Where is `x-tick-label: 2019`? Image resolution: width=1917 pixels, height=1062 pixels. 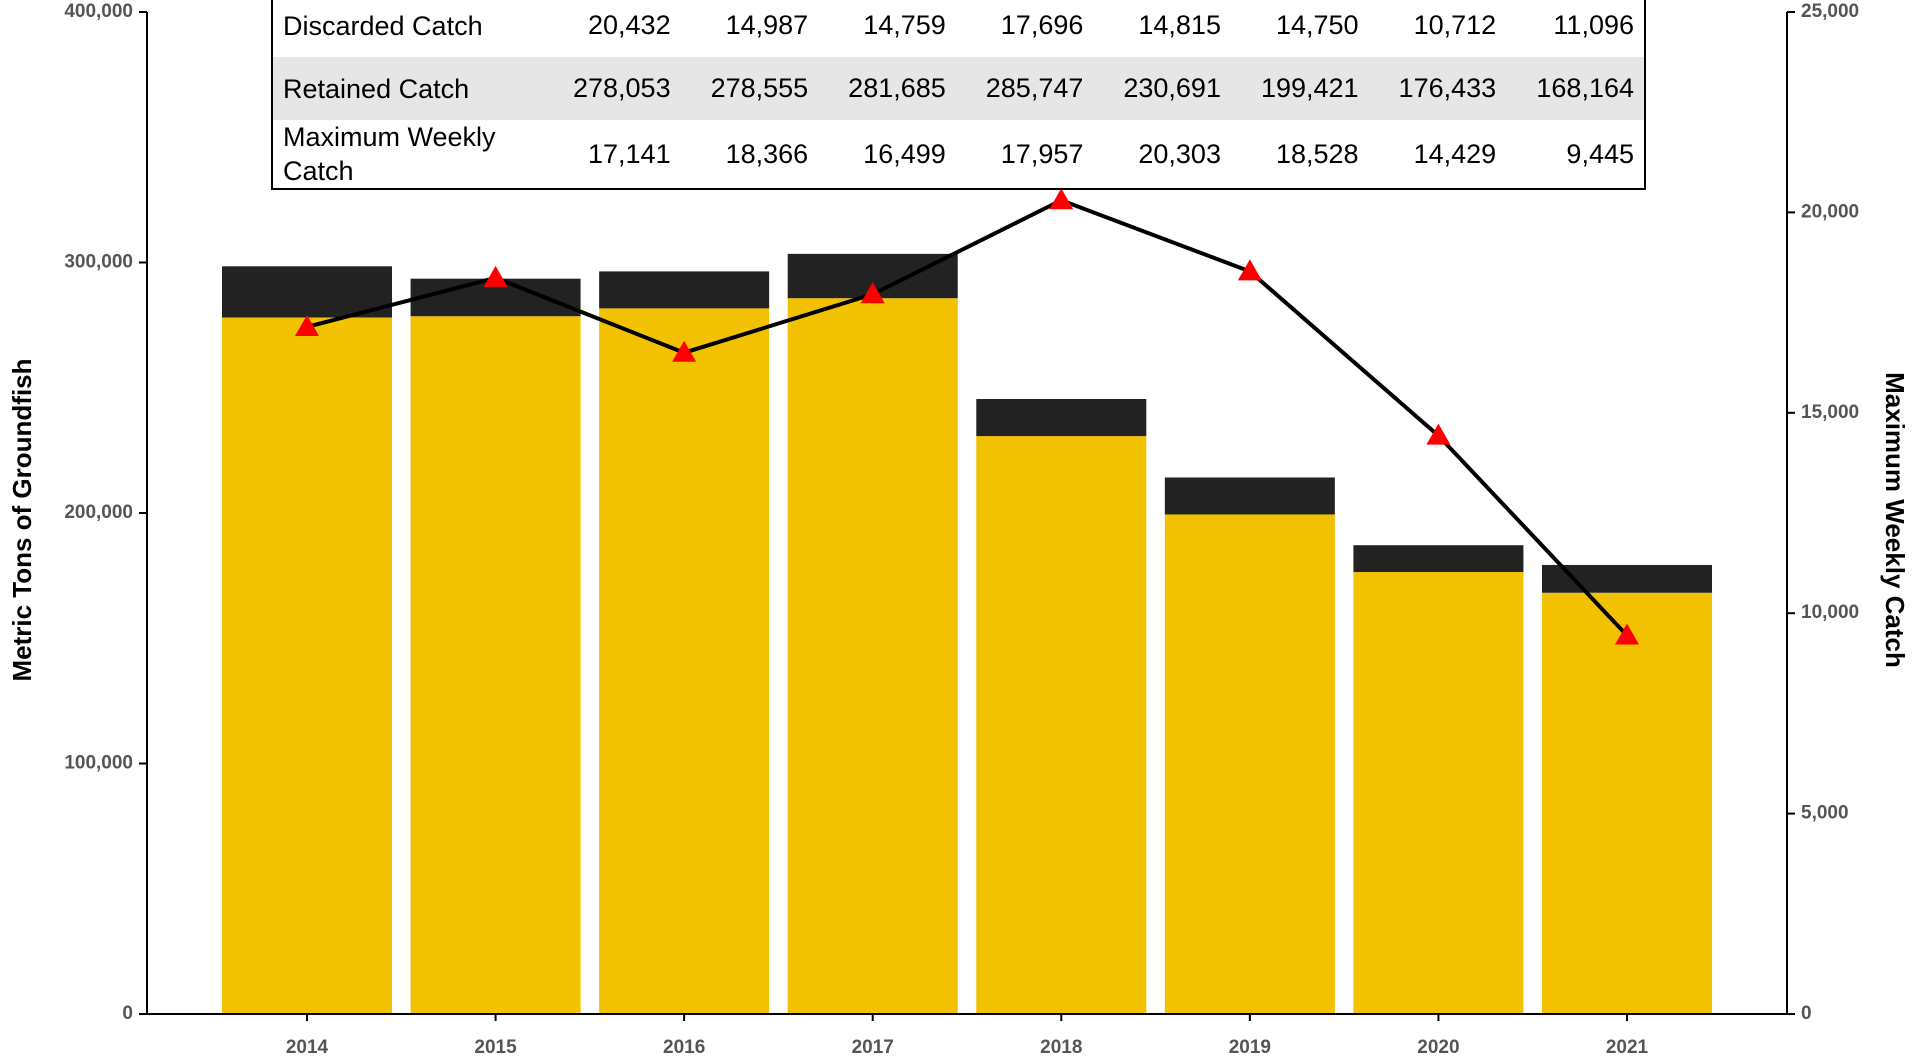
x-tick-label: 2019 is located at coordinates (1250, 1047).